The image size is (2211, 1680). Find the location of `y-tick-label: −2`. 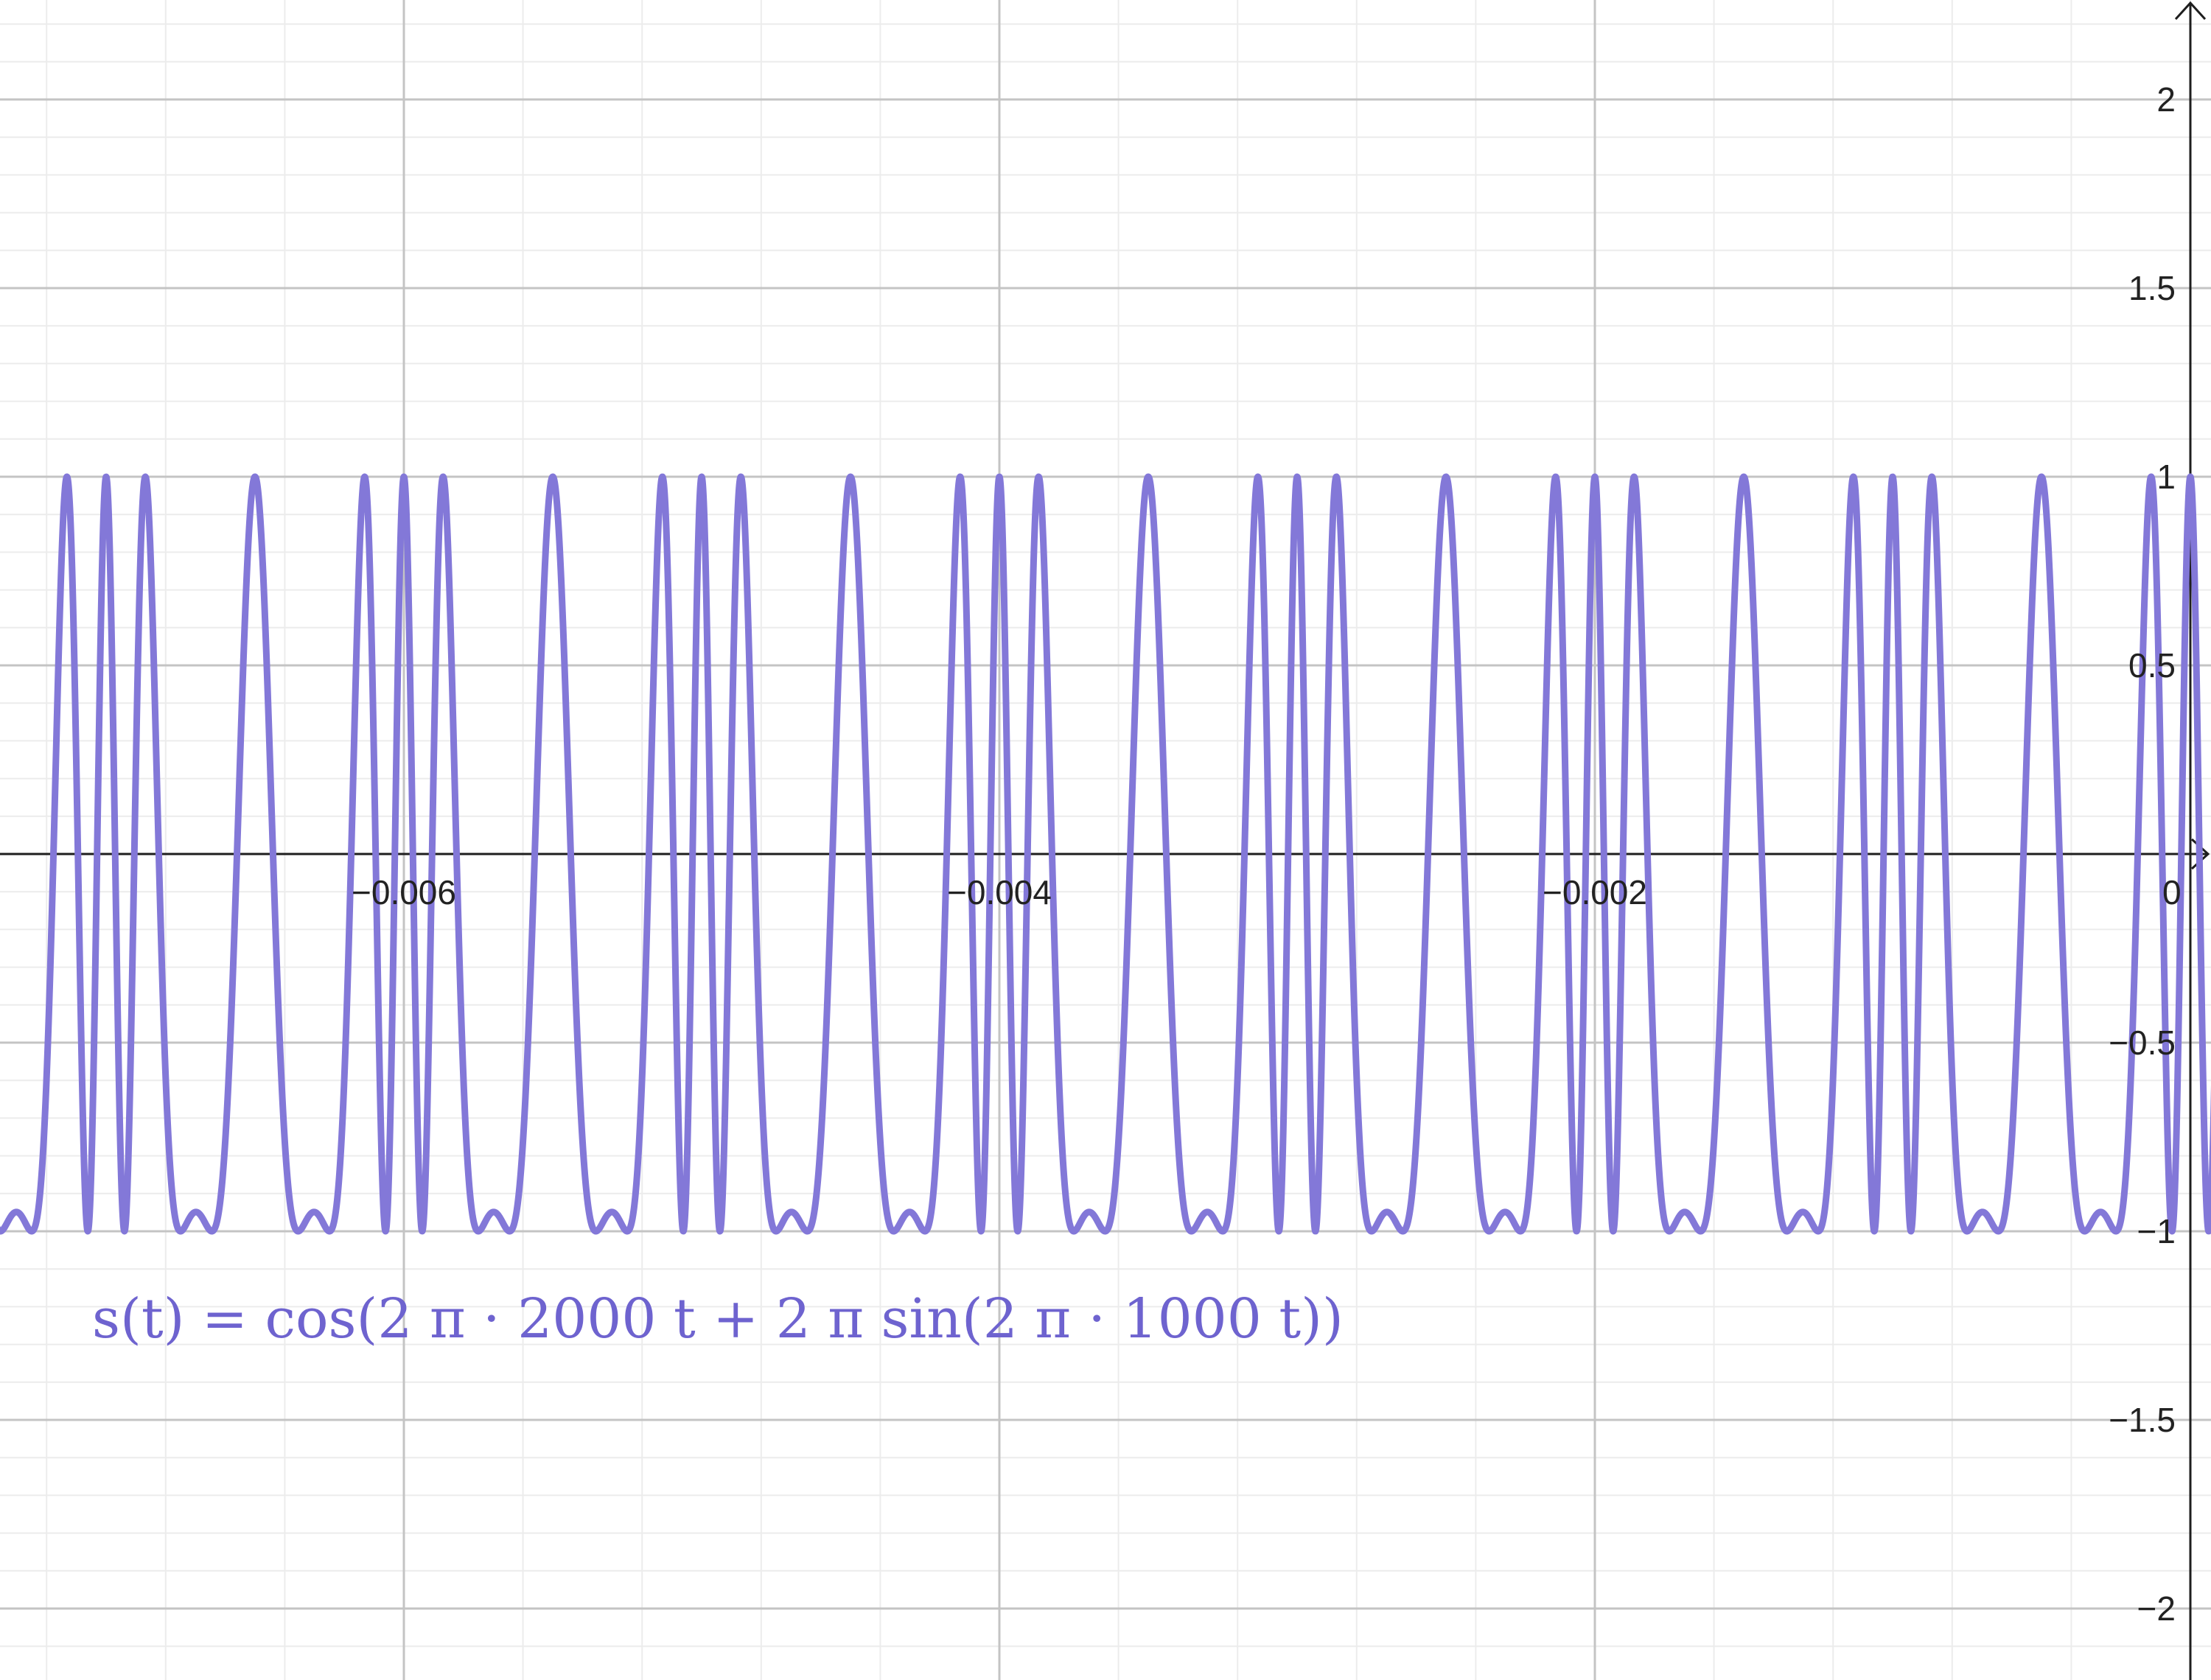

y-tick-label: −2 is located at coordinates (2156, 1608).